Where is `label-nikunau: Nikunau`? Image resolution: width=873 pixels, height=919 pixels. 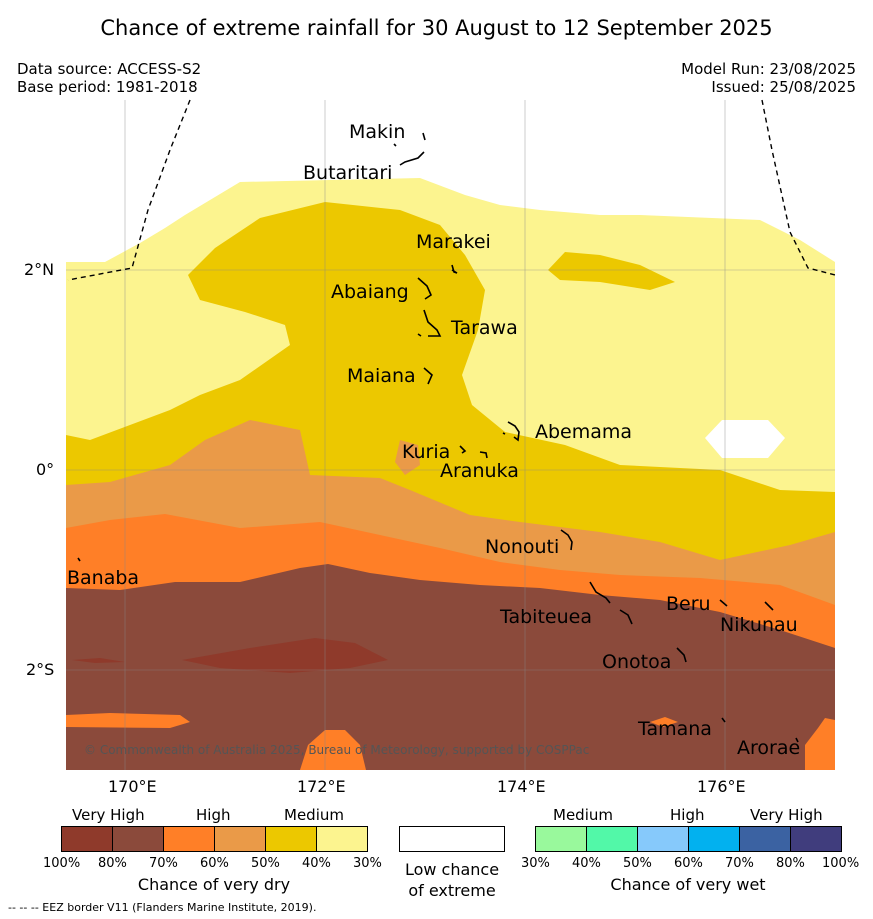
label-nikunau: Nikunau is located at coordinates (759, 625).